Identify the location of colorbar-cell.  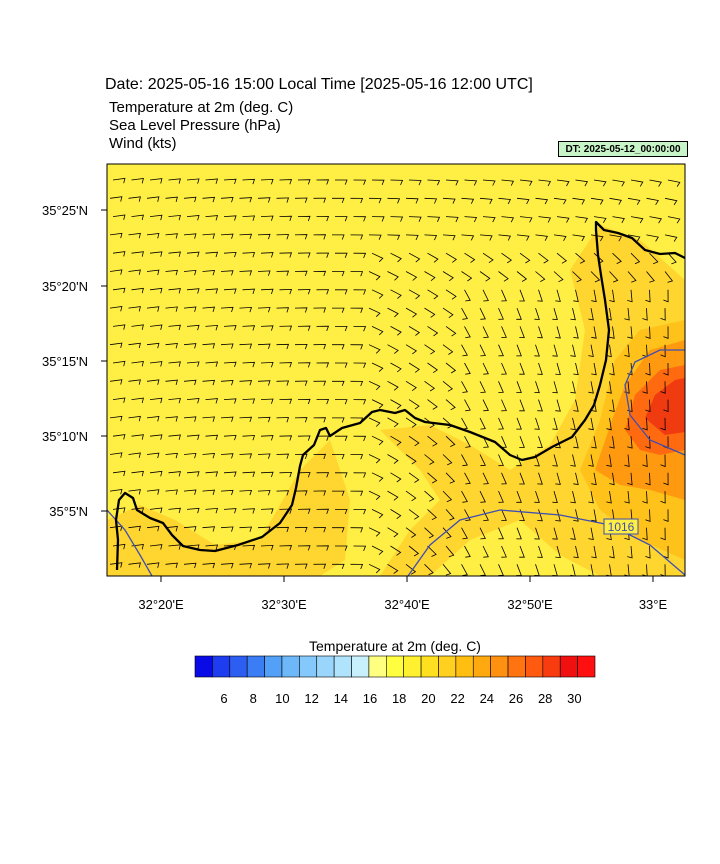
(273, 666).